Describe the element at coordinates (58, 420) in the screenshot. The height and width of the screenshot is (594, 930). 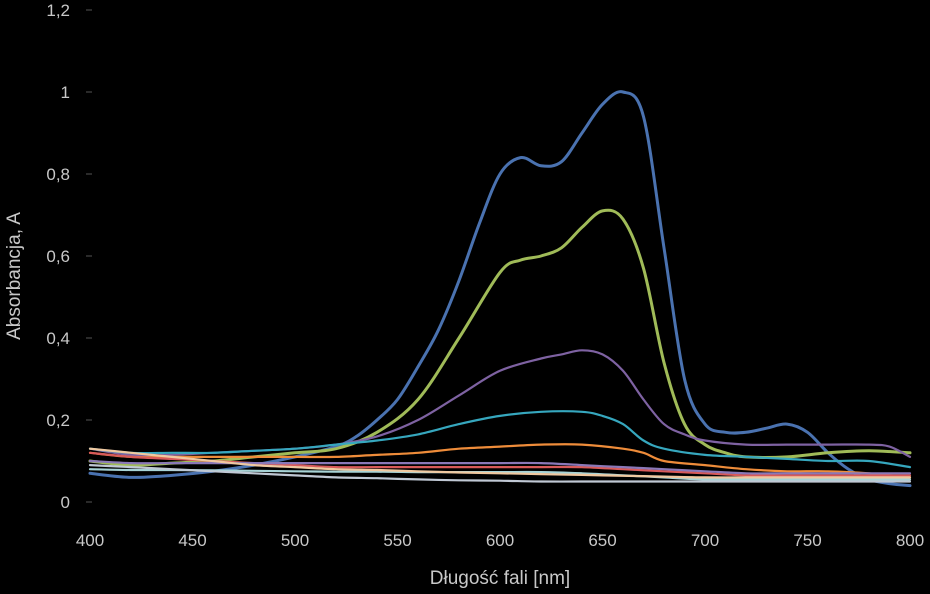
I see `y-tick-label: 0,2` at that location.